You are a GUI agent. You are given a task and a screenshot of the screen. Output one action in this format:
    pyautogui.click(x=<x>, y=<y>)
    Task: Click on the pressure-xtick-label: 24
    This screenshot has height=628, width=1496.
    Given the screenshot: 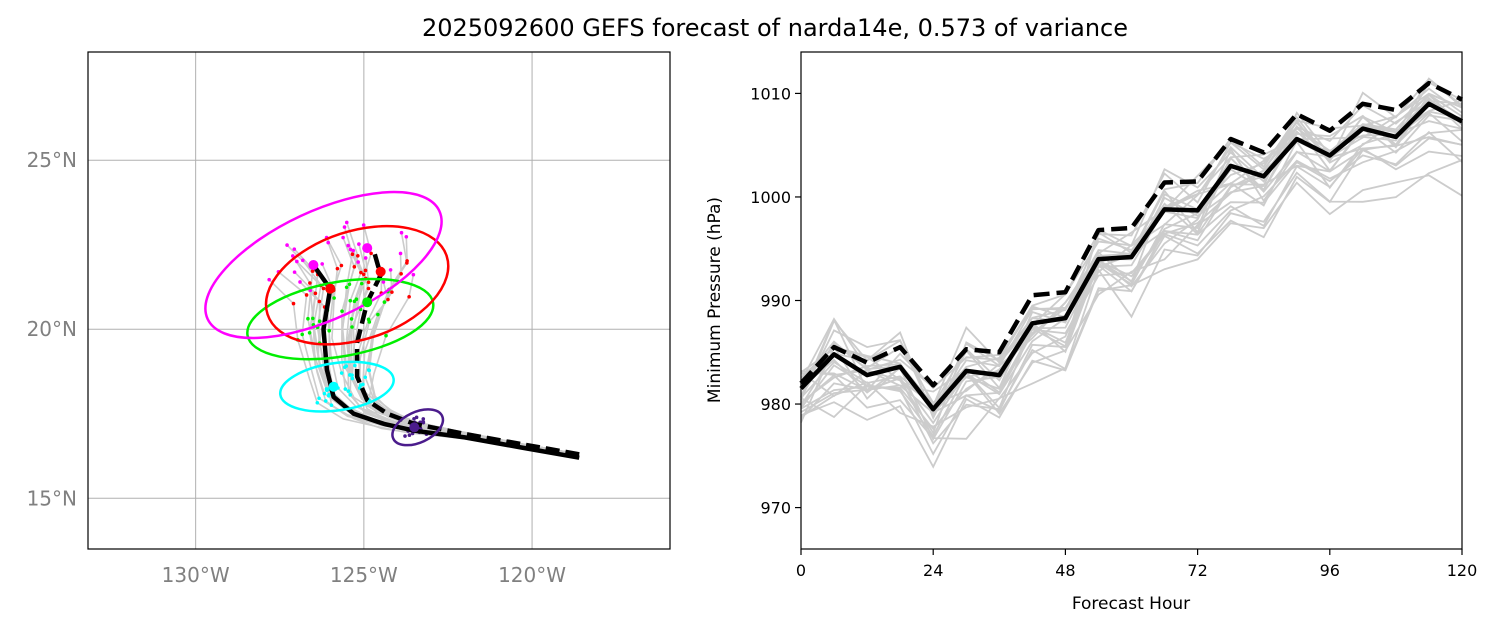 What is the action you would take?
    pyautogui.click(x=933, y=570)
    